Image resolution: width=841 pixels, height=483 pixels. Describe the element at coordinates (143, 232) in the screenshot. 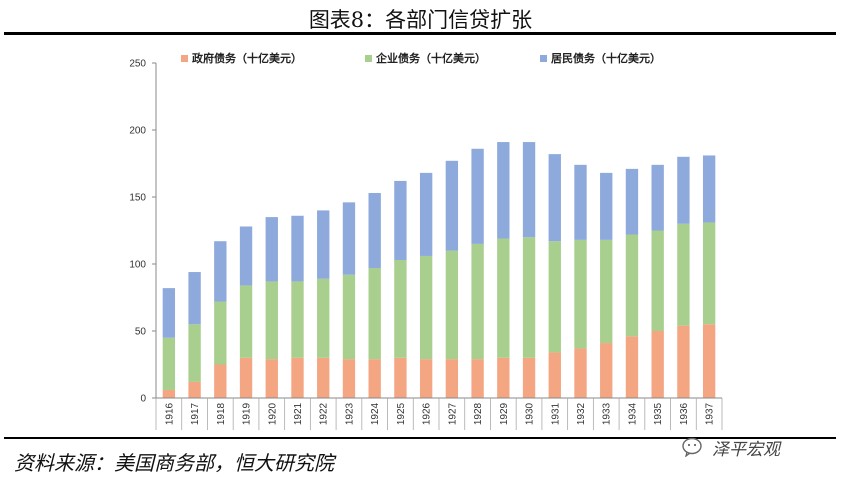

I see `y-axis: 0 50 100 150 200 250` at that location.